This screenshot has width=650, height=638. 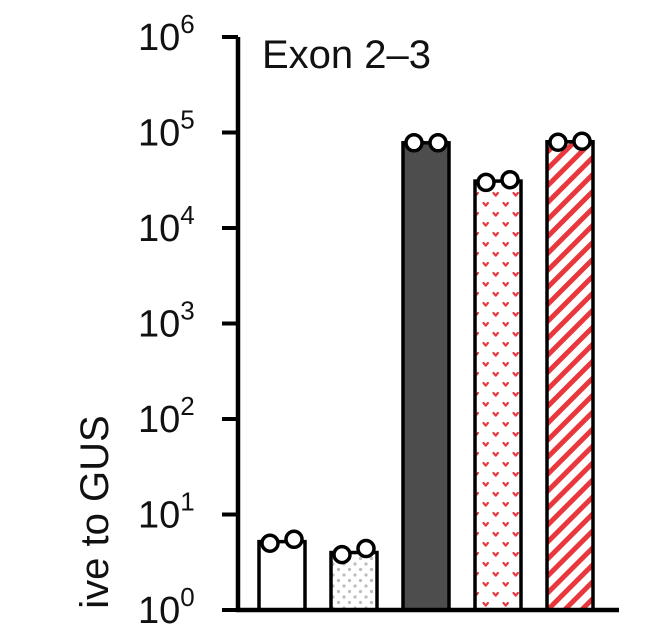 What do you see at coordinates (166, 225) in the screenshot?
I see `y-tick-label: 10⁴` at bounding box center [166, 225].